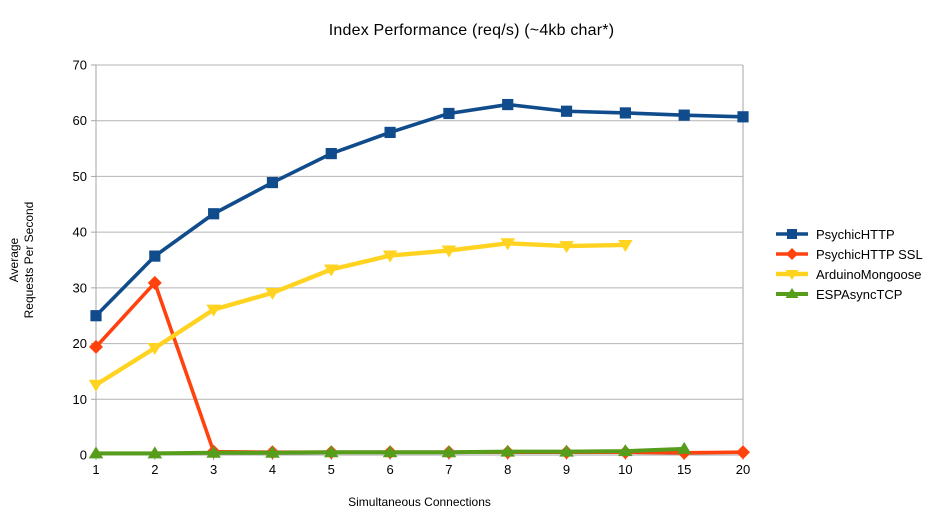  I want to click on x-tick-label: 20, so click(743, 469).